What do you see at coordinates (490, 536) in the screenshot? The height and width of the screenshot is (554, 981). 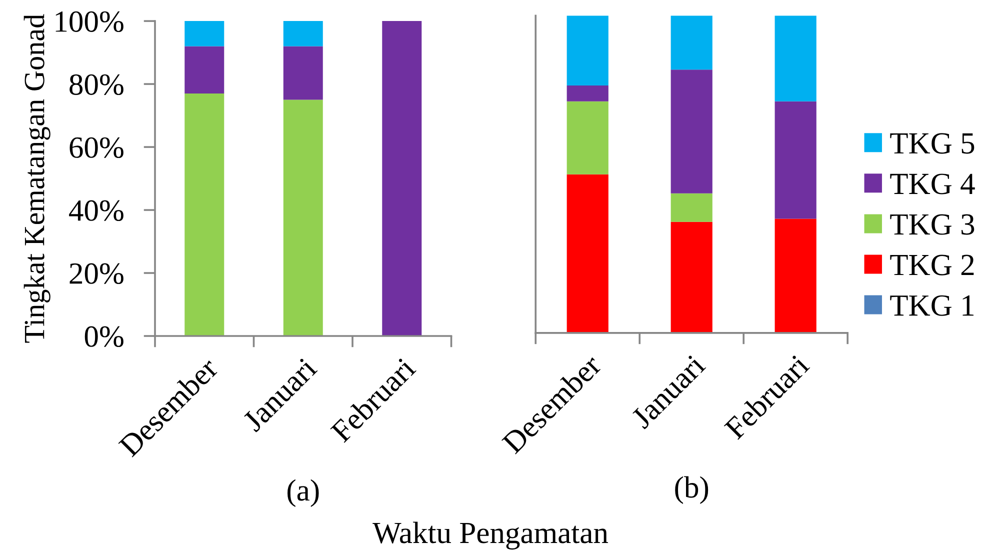 I see `text: Waktu Pengamatan` at bounding box center [490, 536].